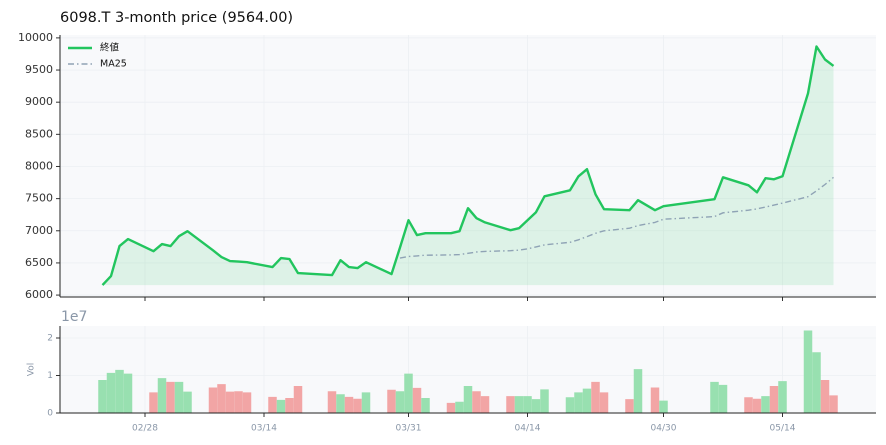  What do you see at coordinates (39, 294) in the screenshot?
I see `y-tick-label: 6000` at bounding box center [39, 294].